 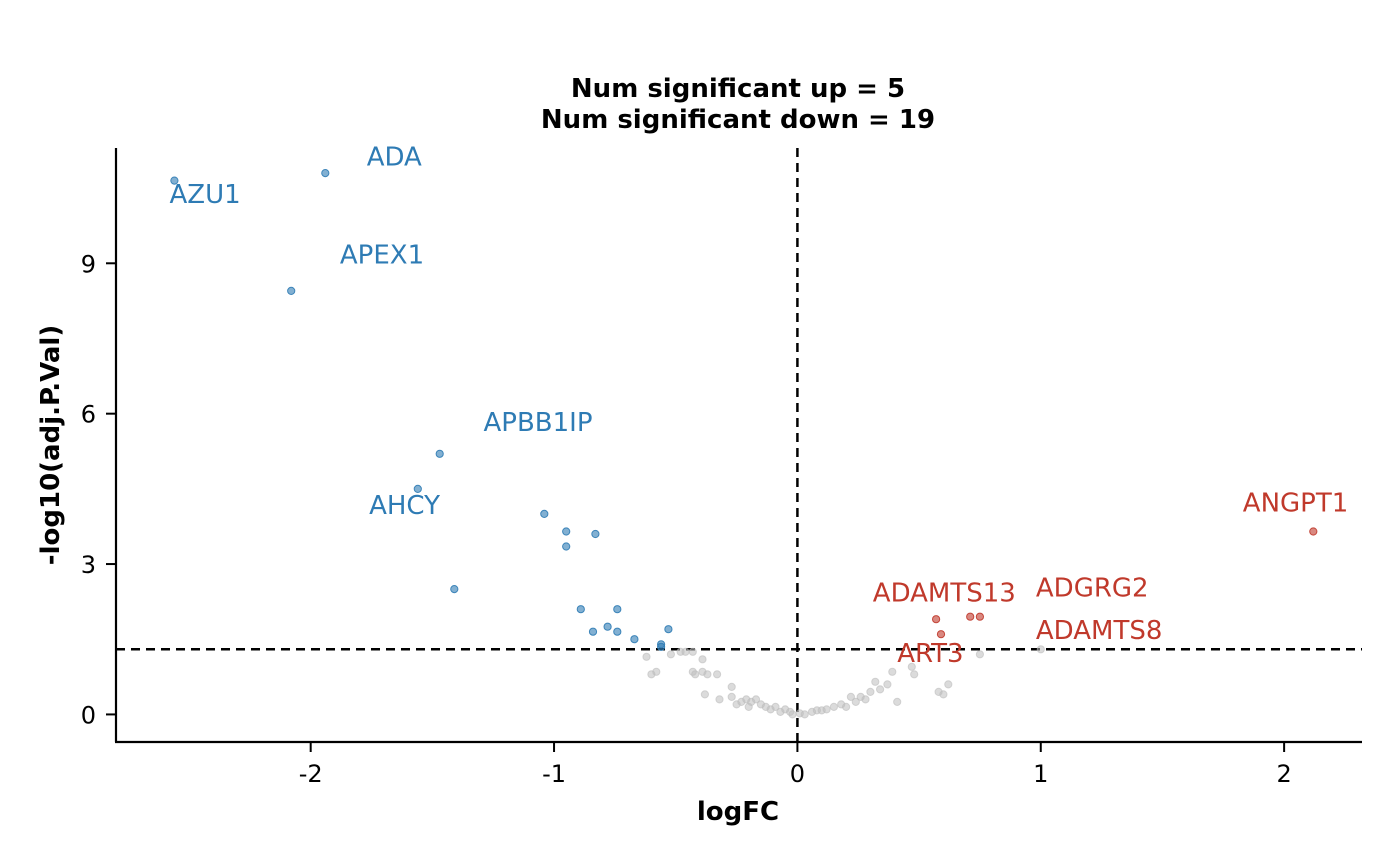 I want to click on x-tick-label: 0, so click(x=797, y=774).